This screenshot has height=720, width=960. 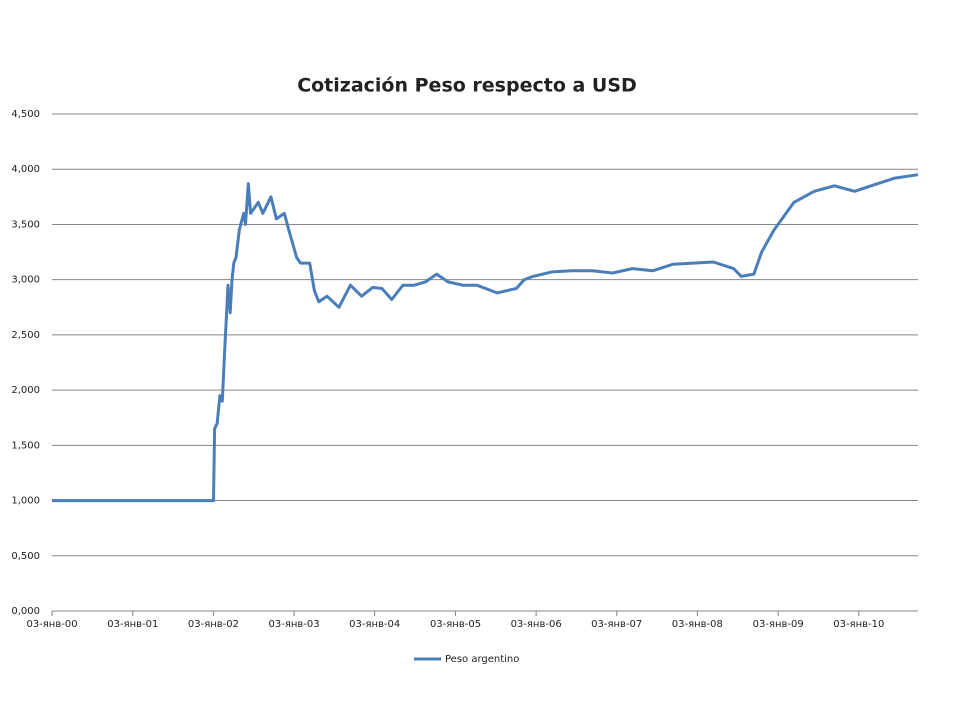 What do you see at coordinates (25, 501) in the screenshot?
I see `y-tick-label: 1,000` at bounding box center [25, 501].